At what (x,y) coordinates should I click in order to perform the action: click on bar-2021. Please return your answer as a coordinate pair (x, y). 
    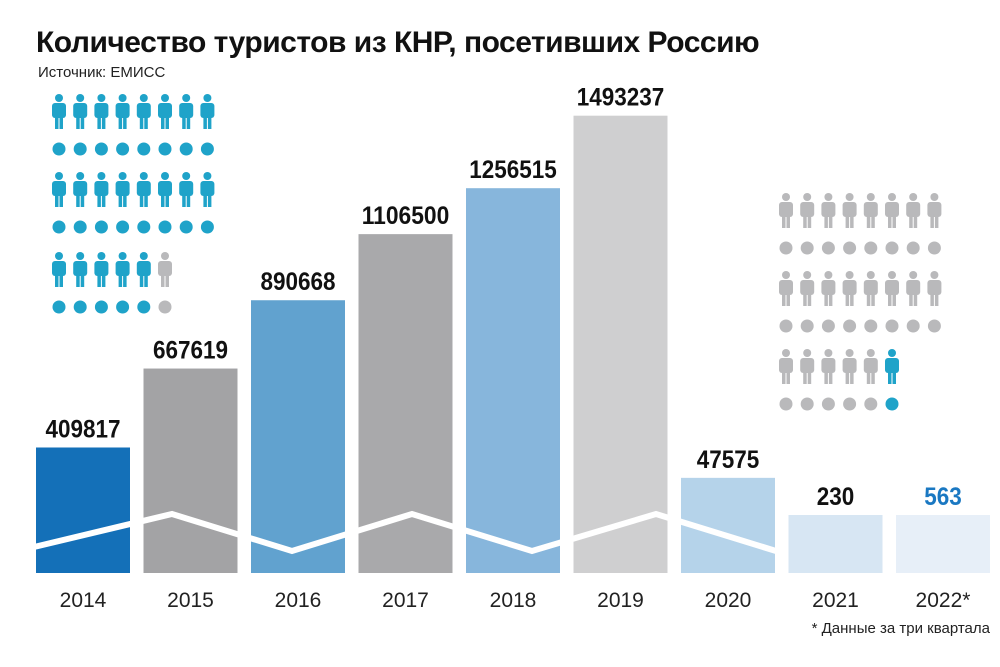
    Looking at the image, I should click on (835, 544).